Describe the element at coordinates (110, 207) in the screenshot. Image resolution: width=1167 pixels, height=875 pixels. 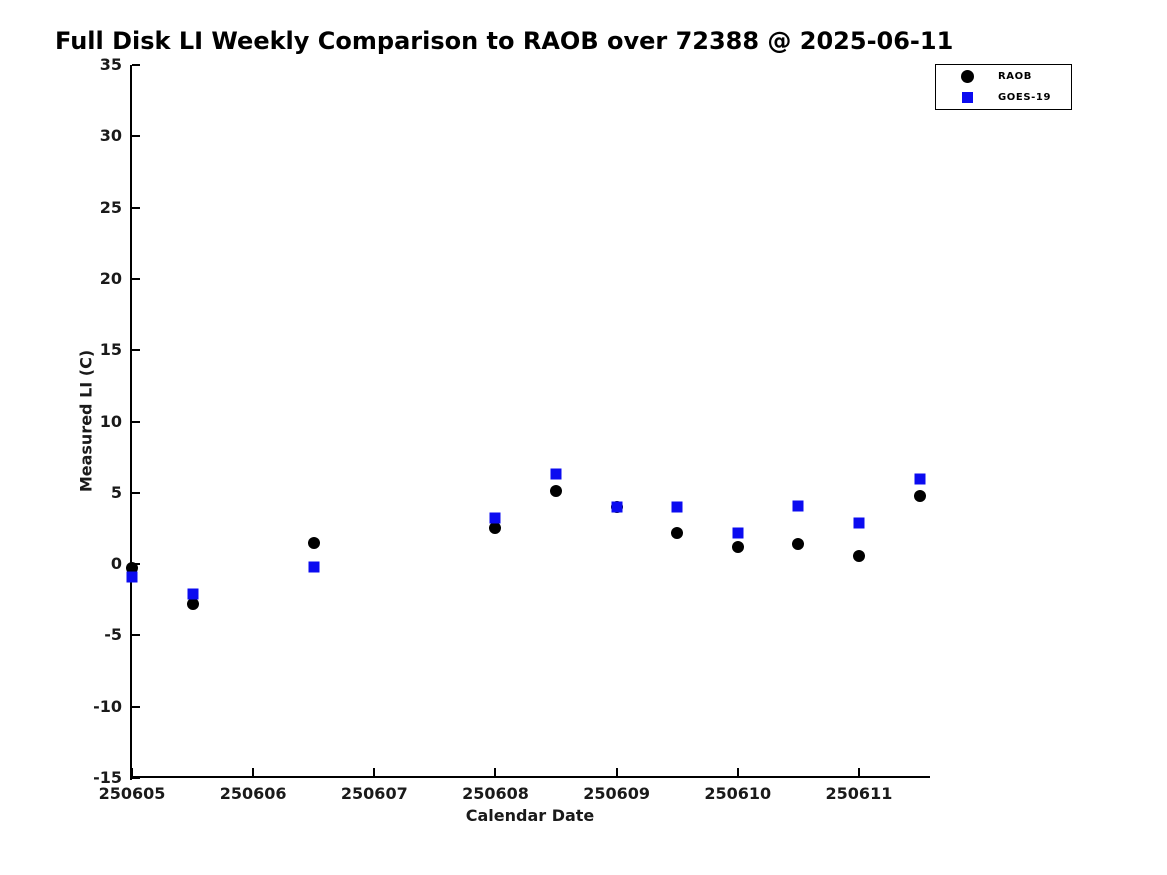
I see `y-tick-label: 25` at that location.